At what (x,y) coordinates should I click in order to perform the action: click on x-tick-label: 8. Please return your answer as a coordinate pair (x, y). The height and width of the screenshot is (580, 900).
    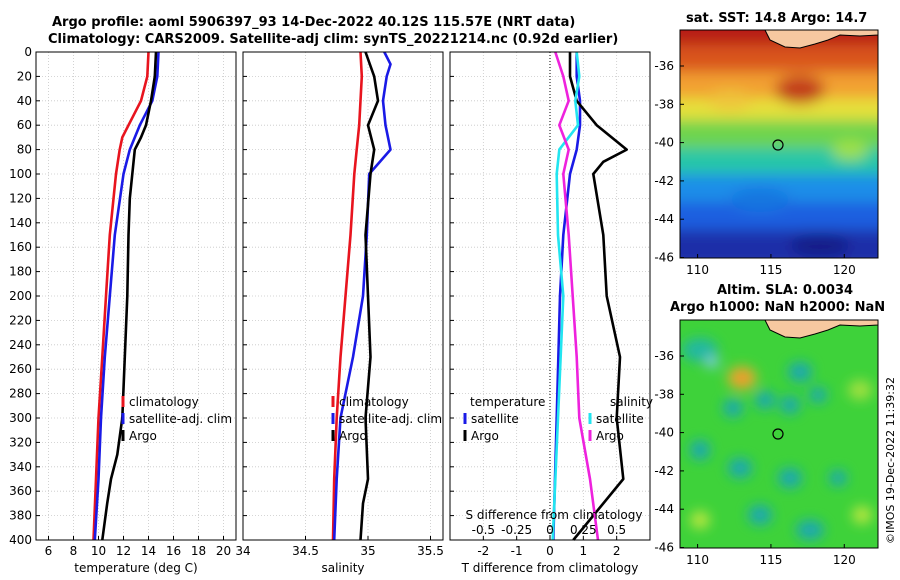
    Looking at the image, I should click on (74, 551).